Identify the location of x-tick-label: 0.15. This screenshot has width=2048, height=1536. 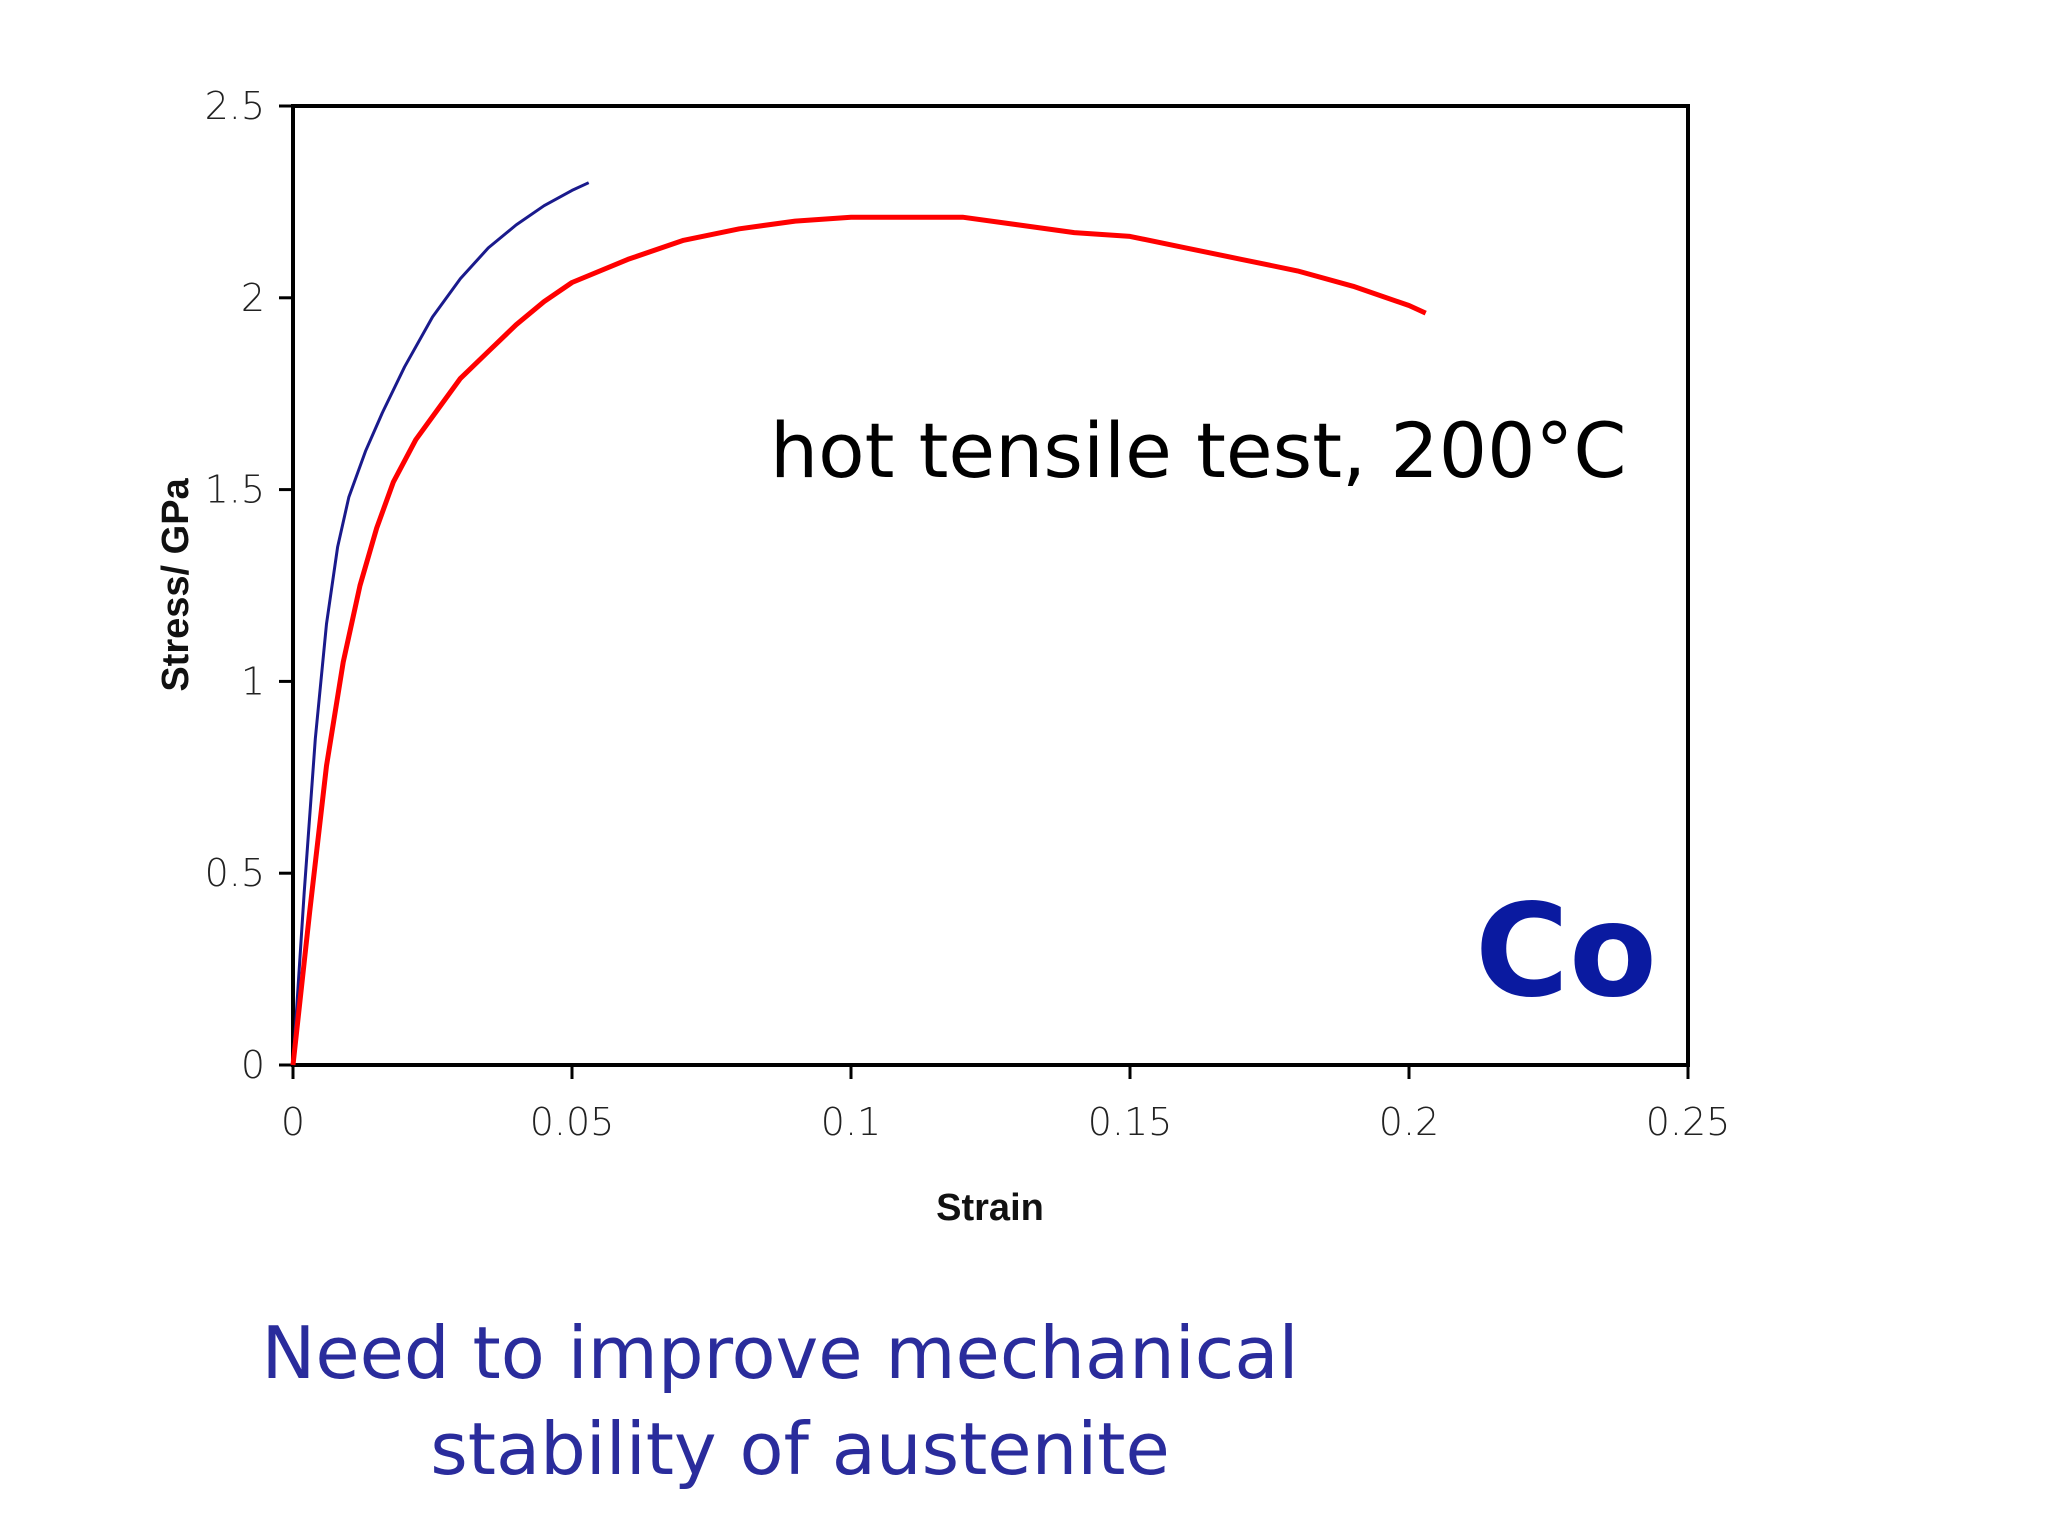
(1130, 1122).